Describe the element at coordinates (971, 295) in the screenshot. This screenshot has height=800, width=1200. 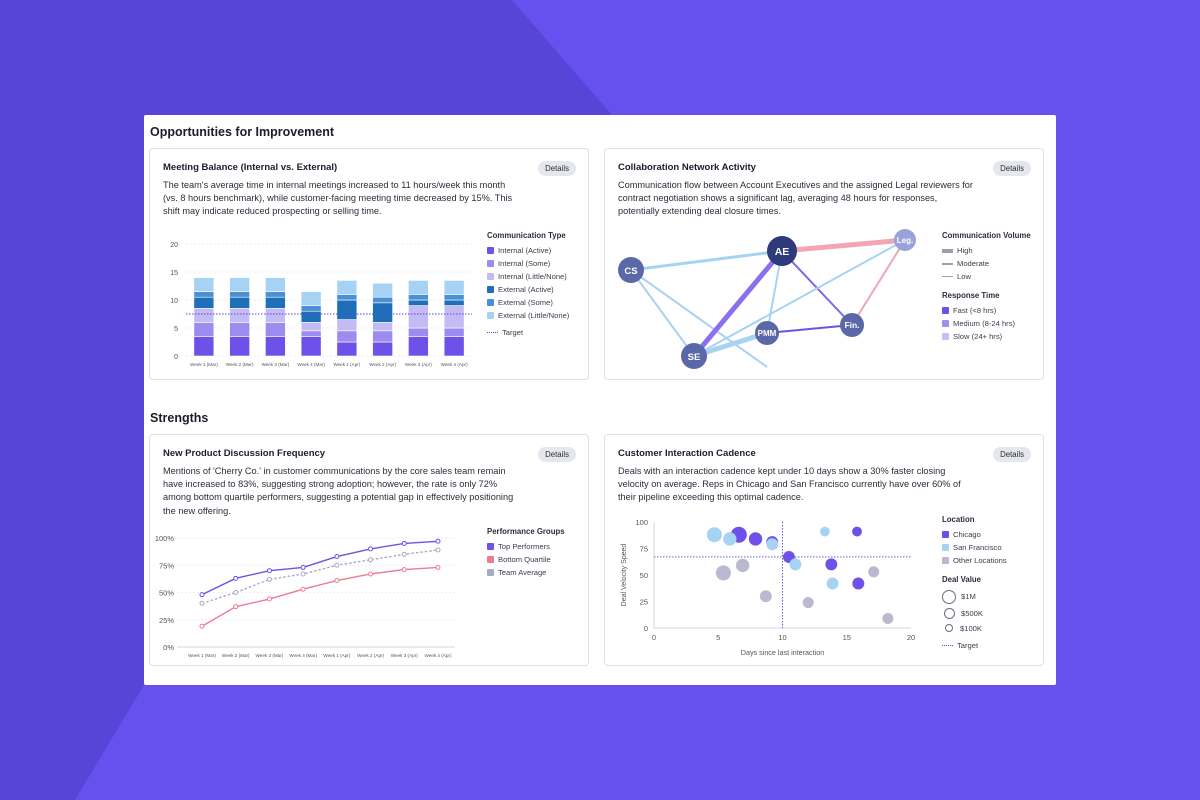
I see `legend-title: Response Time` at that location.